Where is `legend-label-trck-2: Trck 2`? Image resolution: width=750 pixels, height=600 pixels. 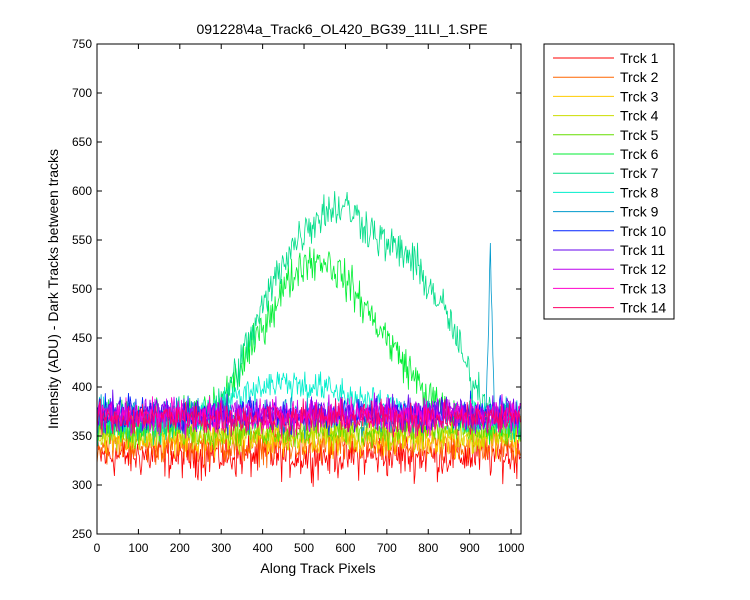 legend-label-trck-2: Trck 2 is located at coordinates (639, 77).